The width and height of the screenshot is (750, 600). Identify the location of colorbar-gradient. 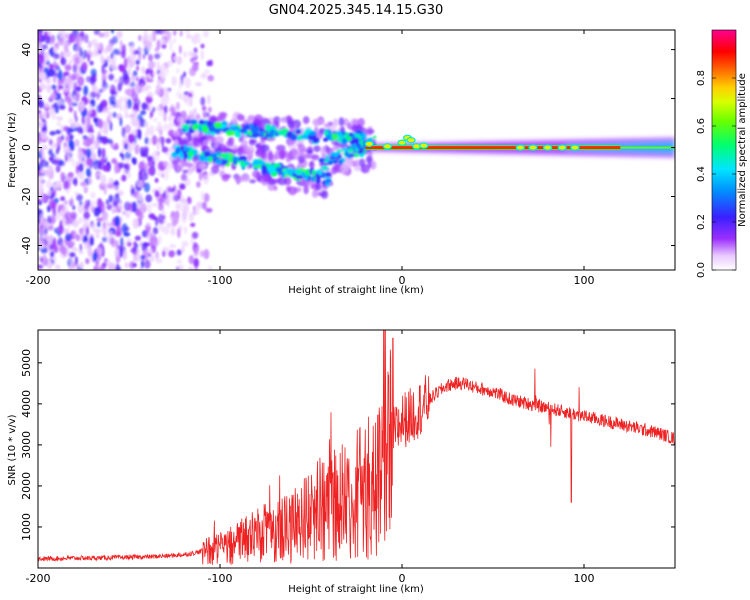
(724, 150).